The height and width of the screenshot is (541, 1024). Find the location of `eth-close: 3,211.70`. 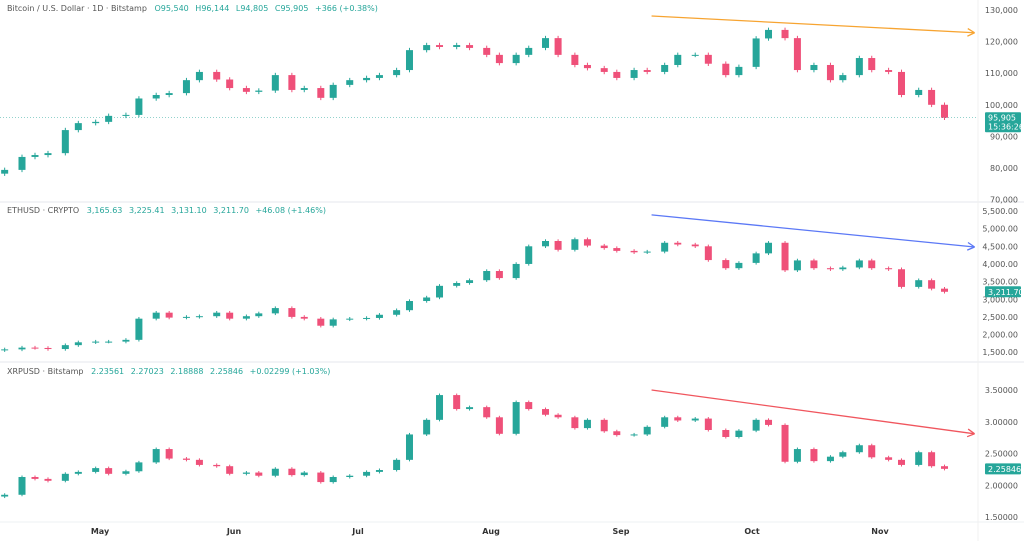

eth-close: 3,211.70 is located at coordinates (231, 210).